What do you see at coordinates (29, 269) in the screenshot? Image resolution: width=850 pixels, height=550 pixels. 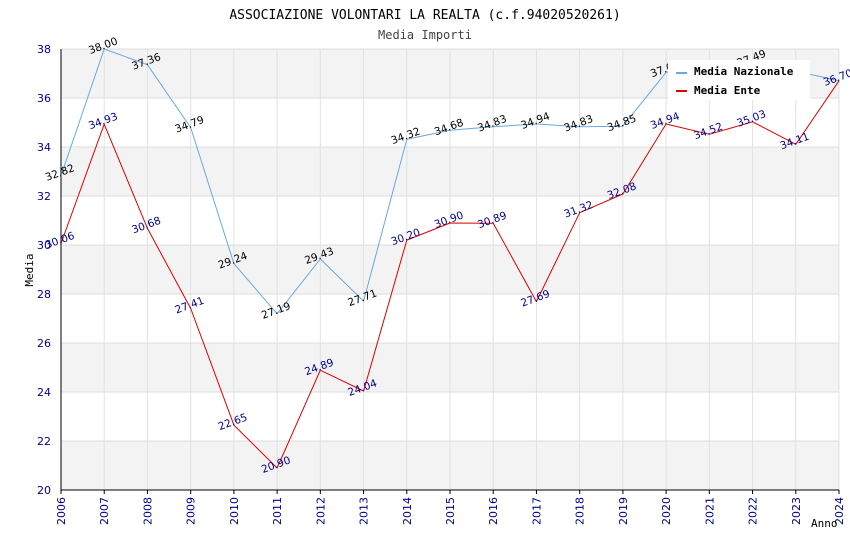 I see `y-axis-label: Media` at bounding box center [29, 269].